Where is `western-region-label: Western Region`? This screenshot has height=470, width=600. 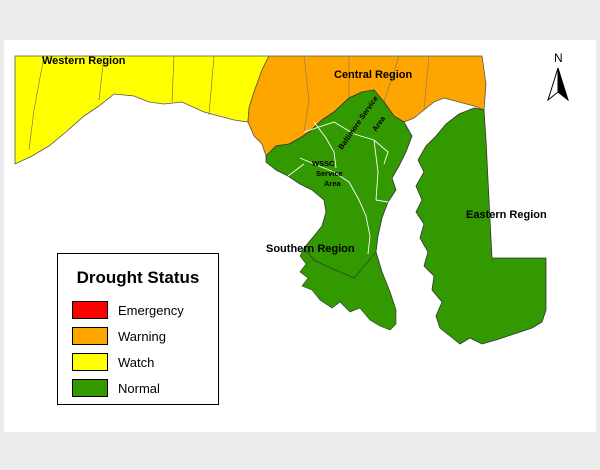
western-region-label: Western Region is located at coordinates (84, 61).